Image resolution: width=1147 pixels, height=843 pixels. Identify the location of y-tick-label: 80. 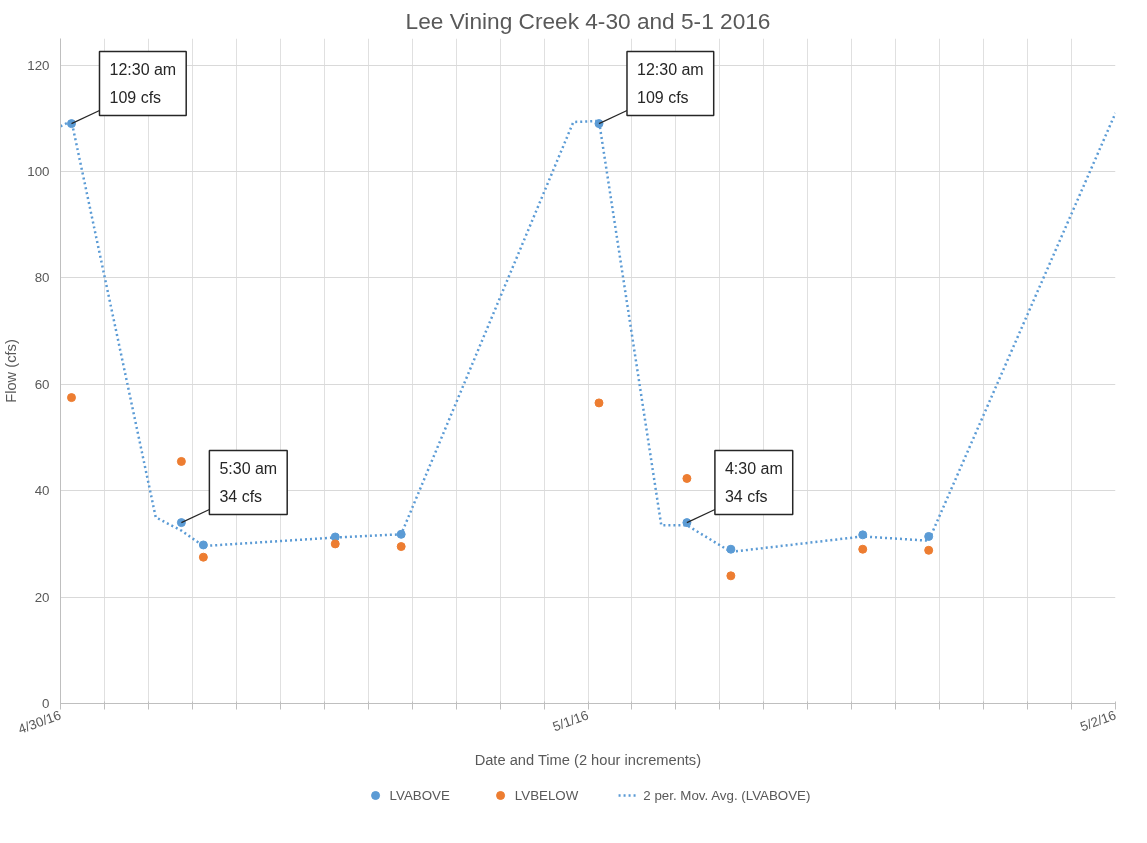
(42, 278).